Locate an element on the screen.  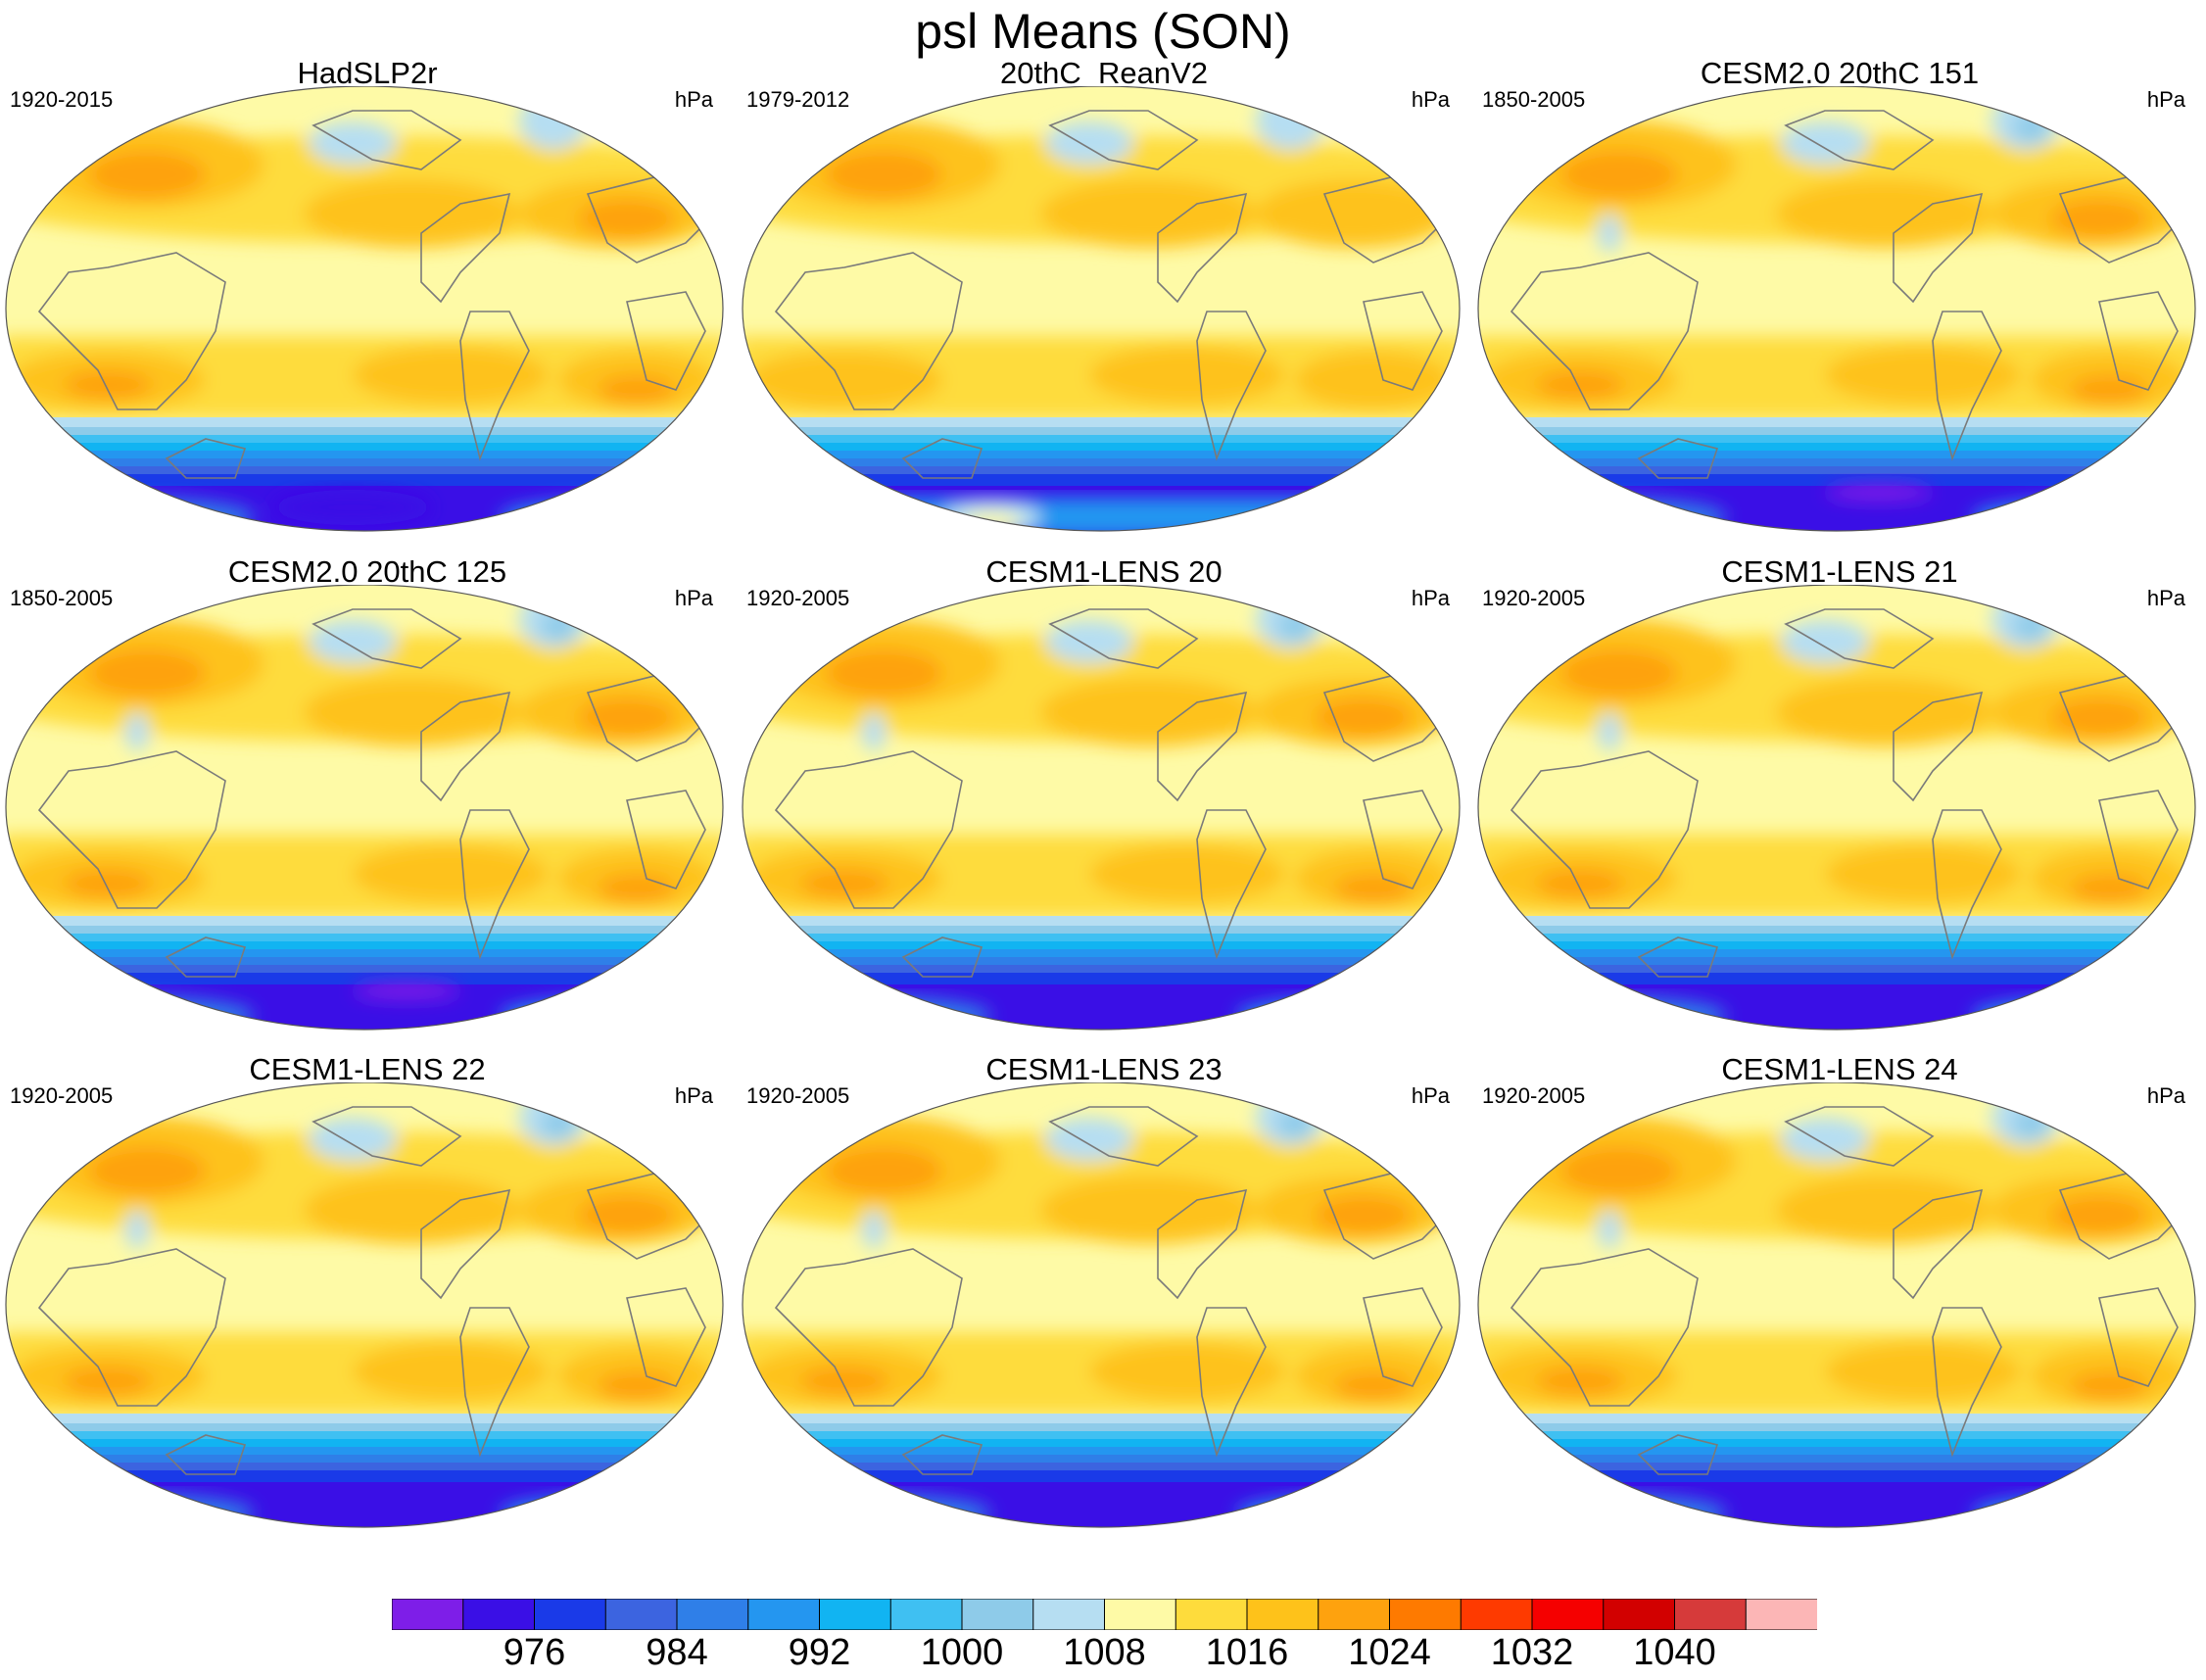
map-panel: HadSLP2r 1920-2015 hPa is located at coordinates (367, 304).